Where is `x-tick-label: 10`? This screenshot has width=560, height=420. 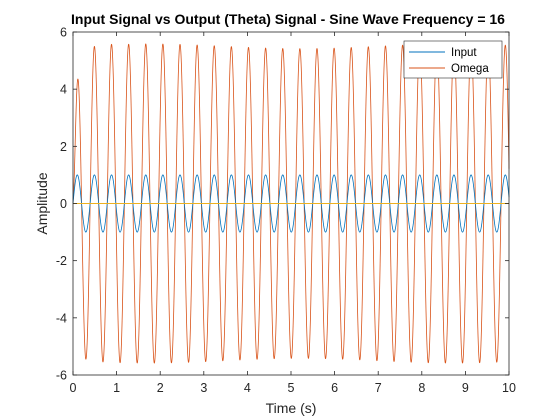
x-tick-label: 10 is located at coordinates (509, 388).